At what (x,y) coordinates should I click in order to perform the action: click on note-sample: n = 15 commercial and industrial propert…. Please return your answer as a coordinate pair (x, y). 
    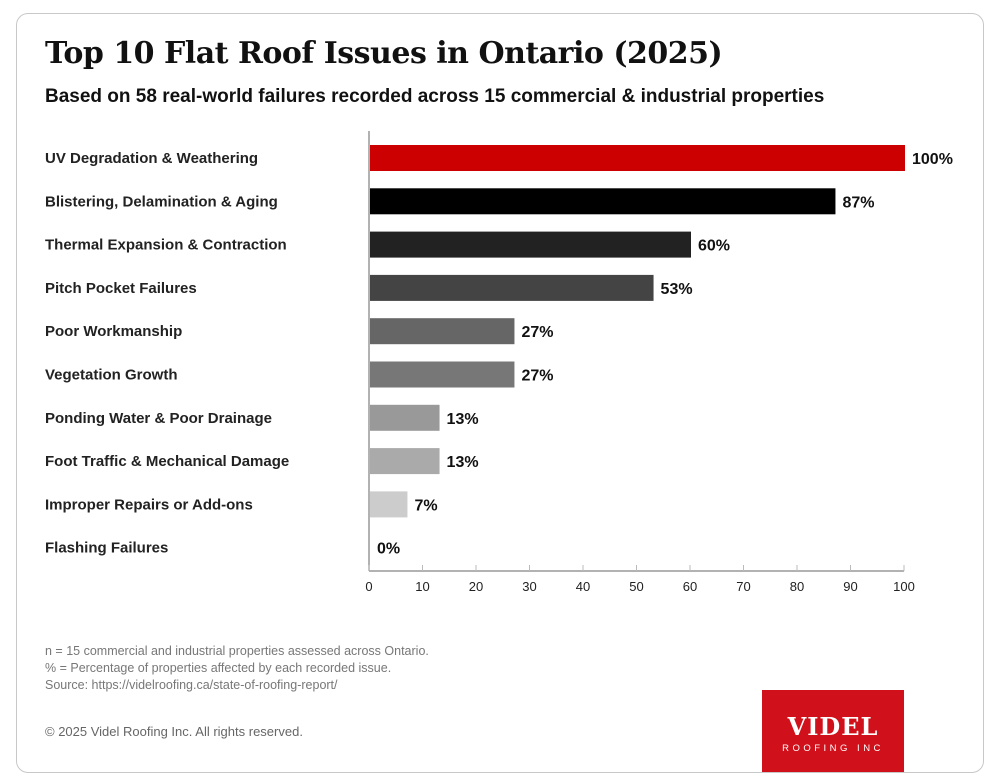
    Looking at the image, I should click on (237, 651).